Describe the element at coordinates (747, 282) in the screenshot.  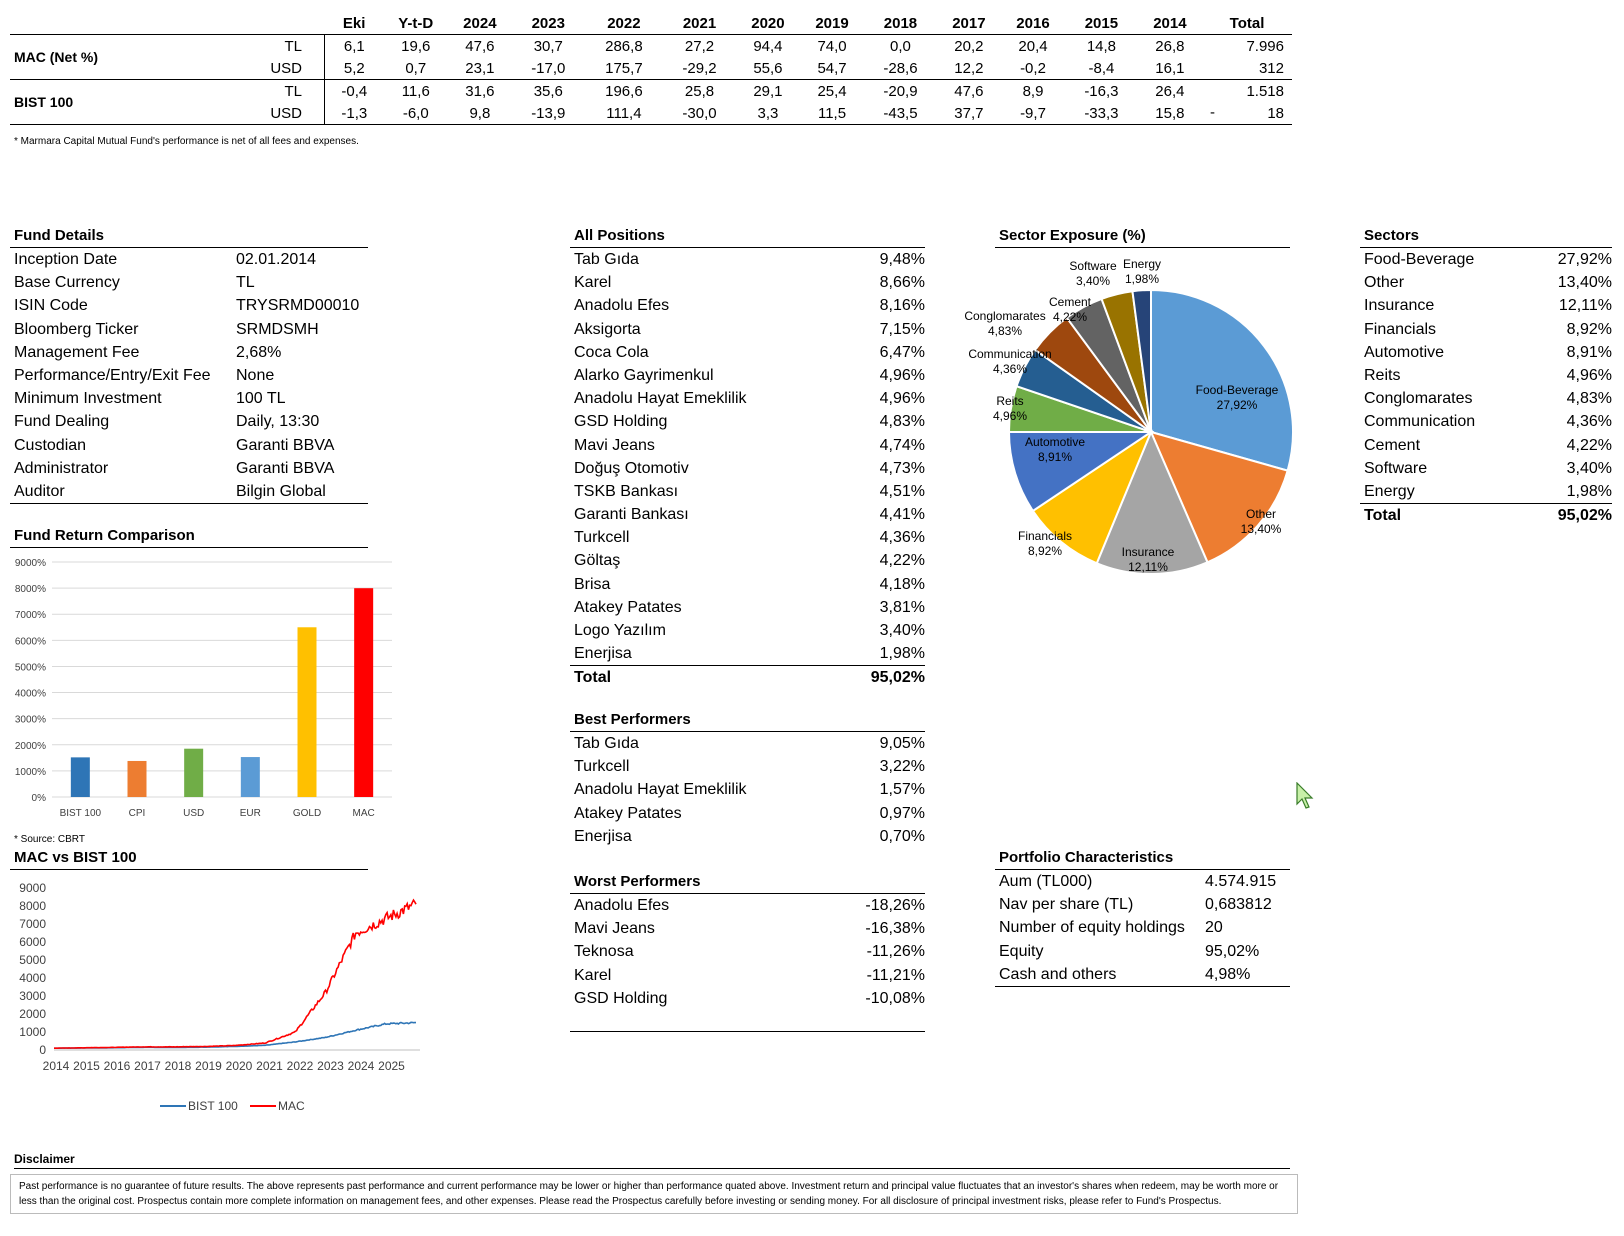
I see `all-positions-row: Karel 8,66%` at that location.